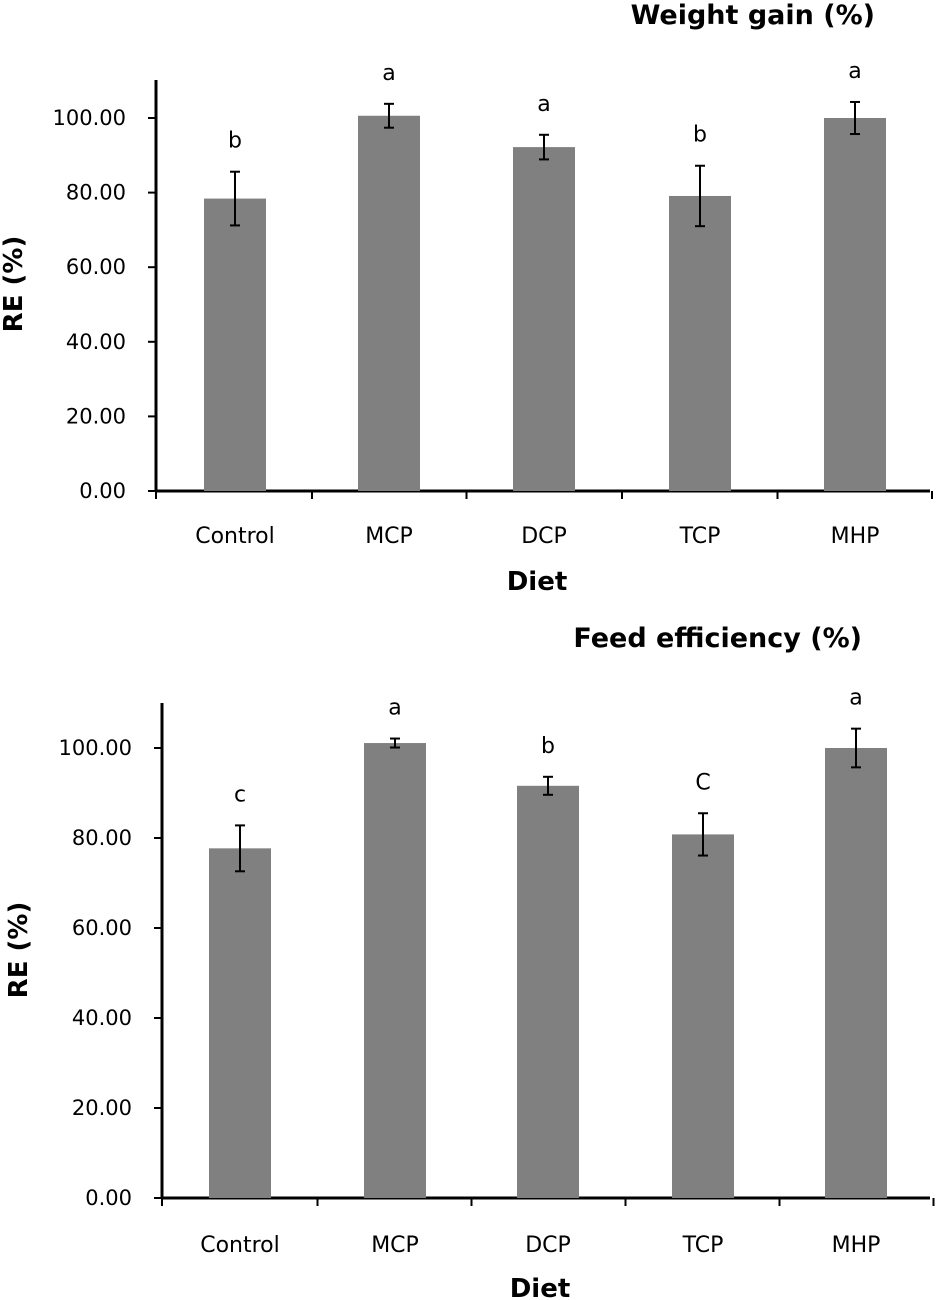  I want to click on chart2-significance-label: b, so click(548, 746).